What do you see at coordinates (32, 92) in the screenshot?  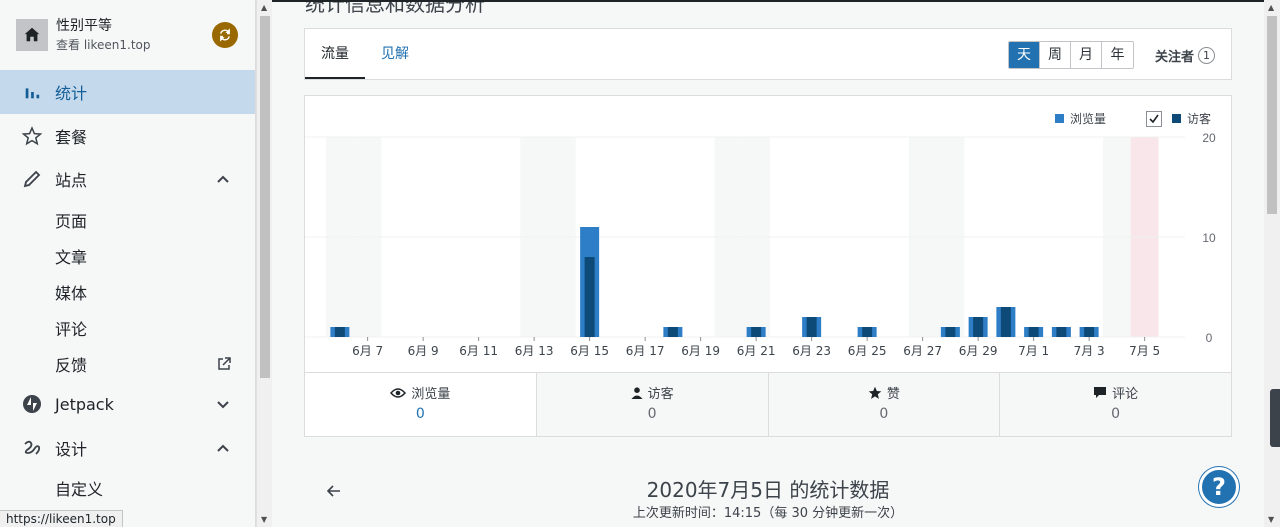 I see `bar-chart-icon` at bounding box center [32, 92].